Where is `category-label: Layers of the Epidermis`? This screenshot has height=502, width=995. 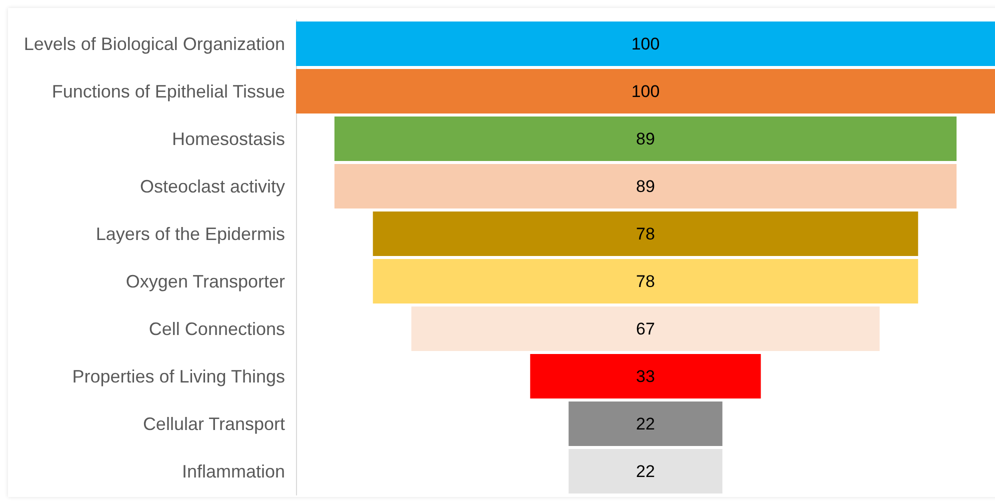 category-label: Layers of the Epidermis is located at coordinates (190, 234).